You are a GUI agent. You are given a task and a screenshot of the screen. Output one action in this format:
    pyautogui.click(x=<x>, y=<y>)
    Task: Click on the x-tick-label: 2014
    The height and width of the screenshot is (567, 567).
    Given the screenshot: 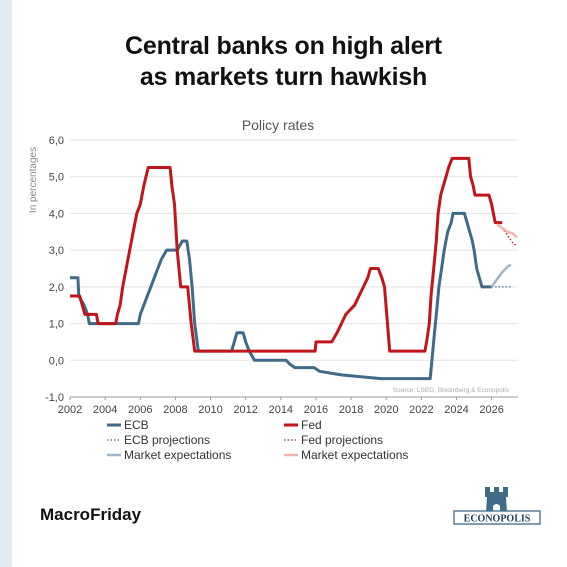 What is the action you would take?
    pyautogui.click(x=281, y=410)
    